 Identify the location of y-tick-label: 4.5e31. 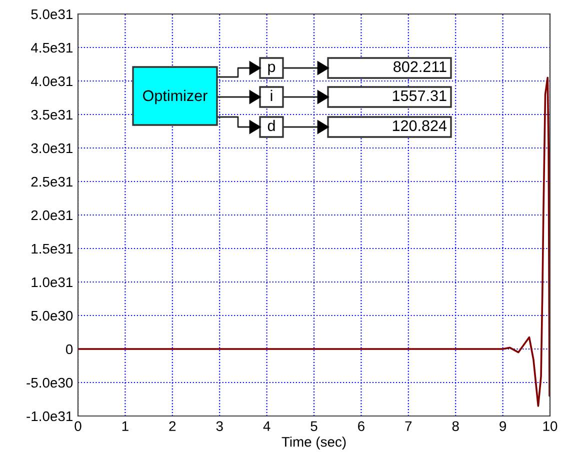
(51, 47).